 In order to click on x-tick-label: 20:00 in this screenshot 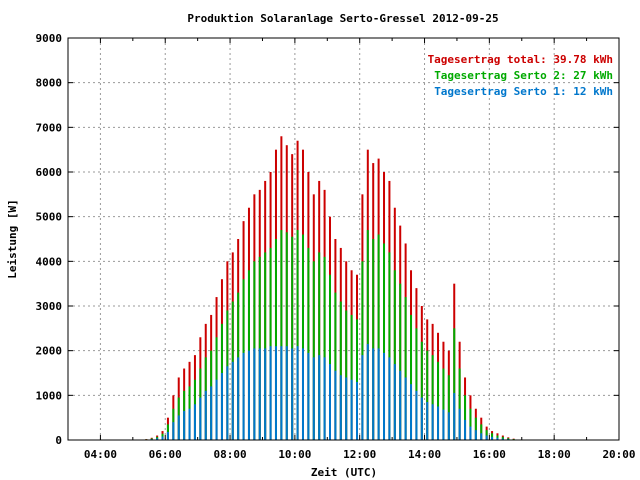, I will do `click(618, 454)`.